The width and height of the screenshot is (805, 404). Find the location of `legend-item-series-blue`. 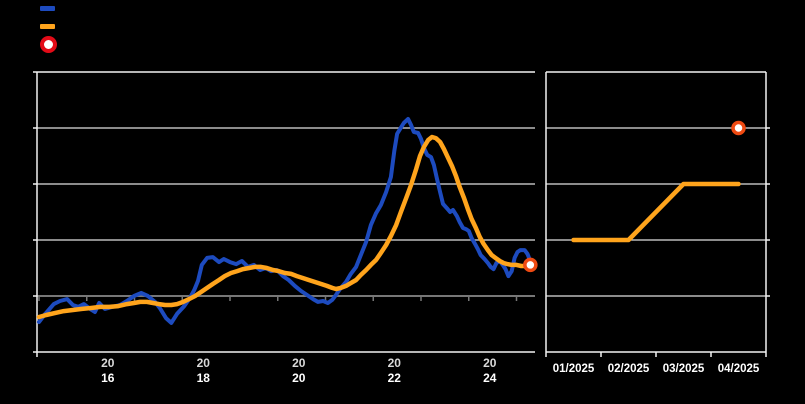

legend-item-series-blue is located at coordinates (52, 8).